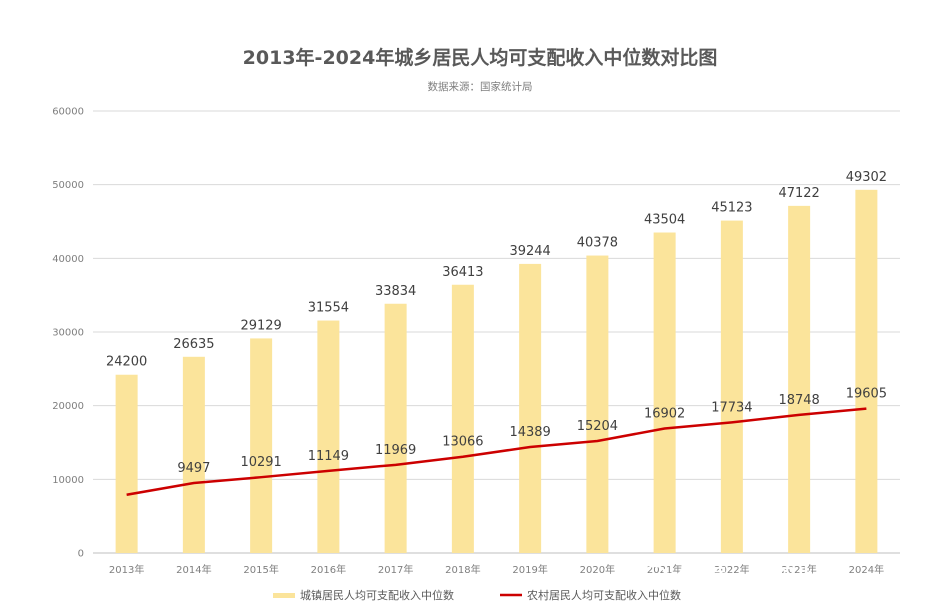  I want to click on line-data-label: 10291, so click(260, 462).